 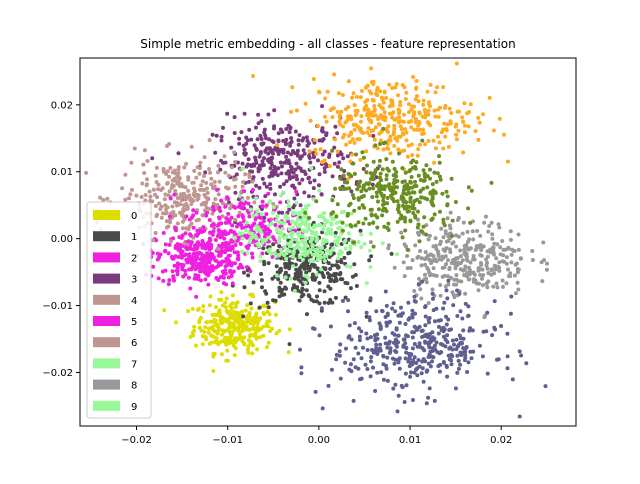 What do you see at coordinates (115, 300) in the screenshot?
I see `legend-entry: 4` at bounding box center [115, 300].